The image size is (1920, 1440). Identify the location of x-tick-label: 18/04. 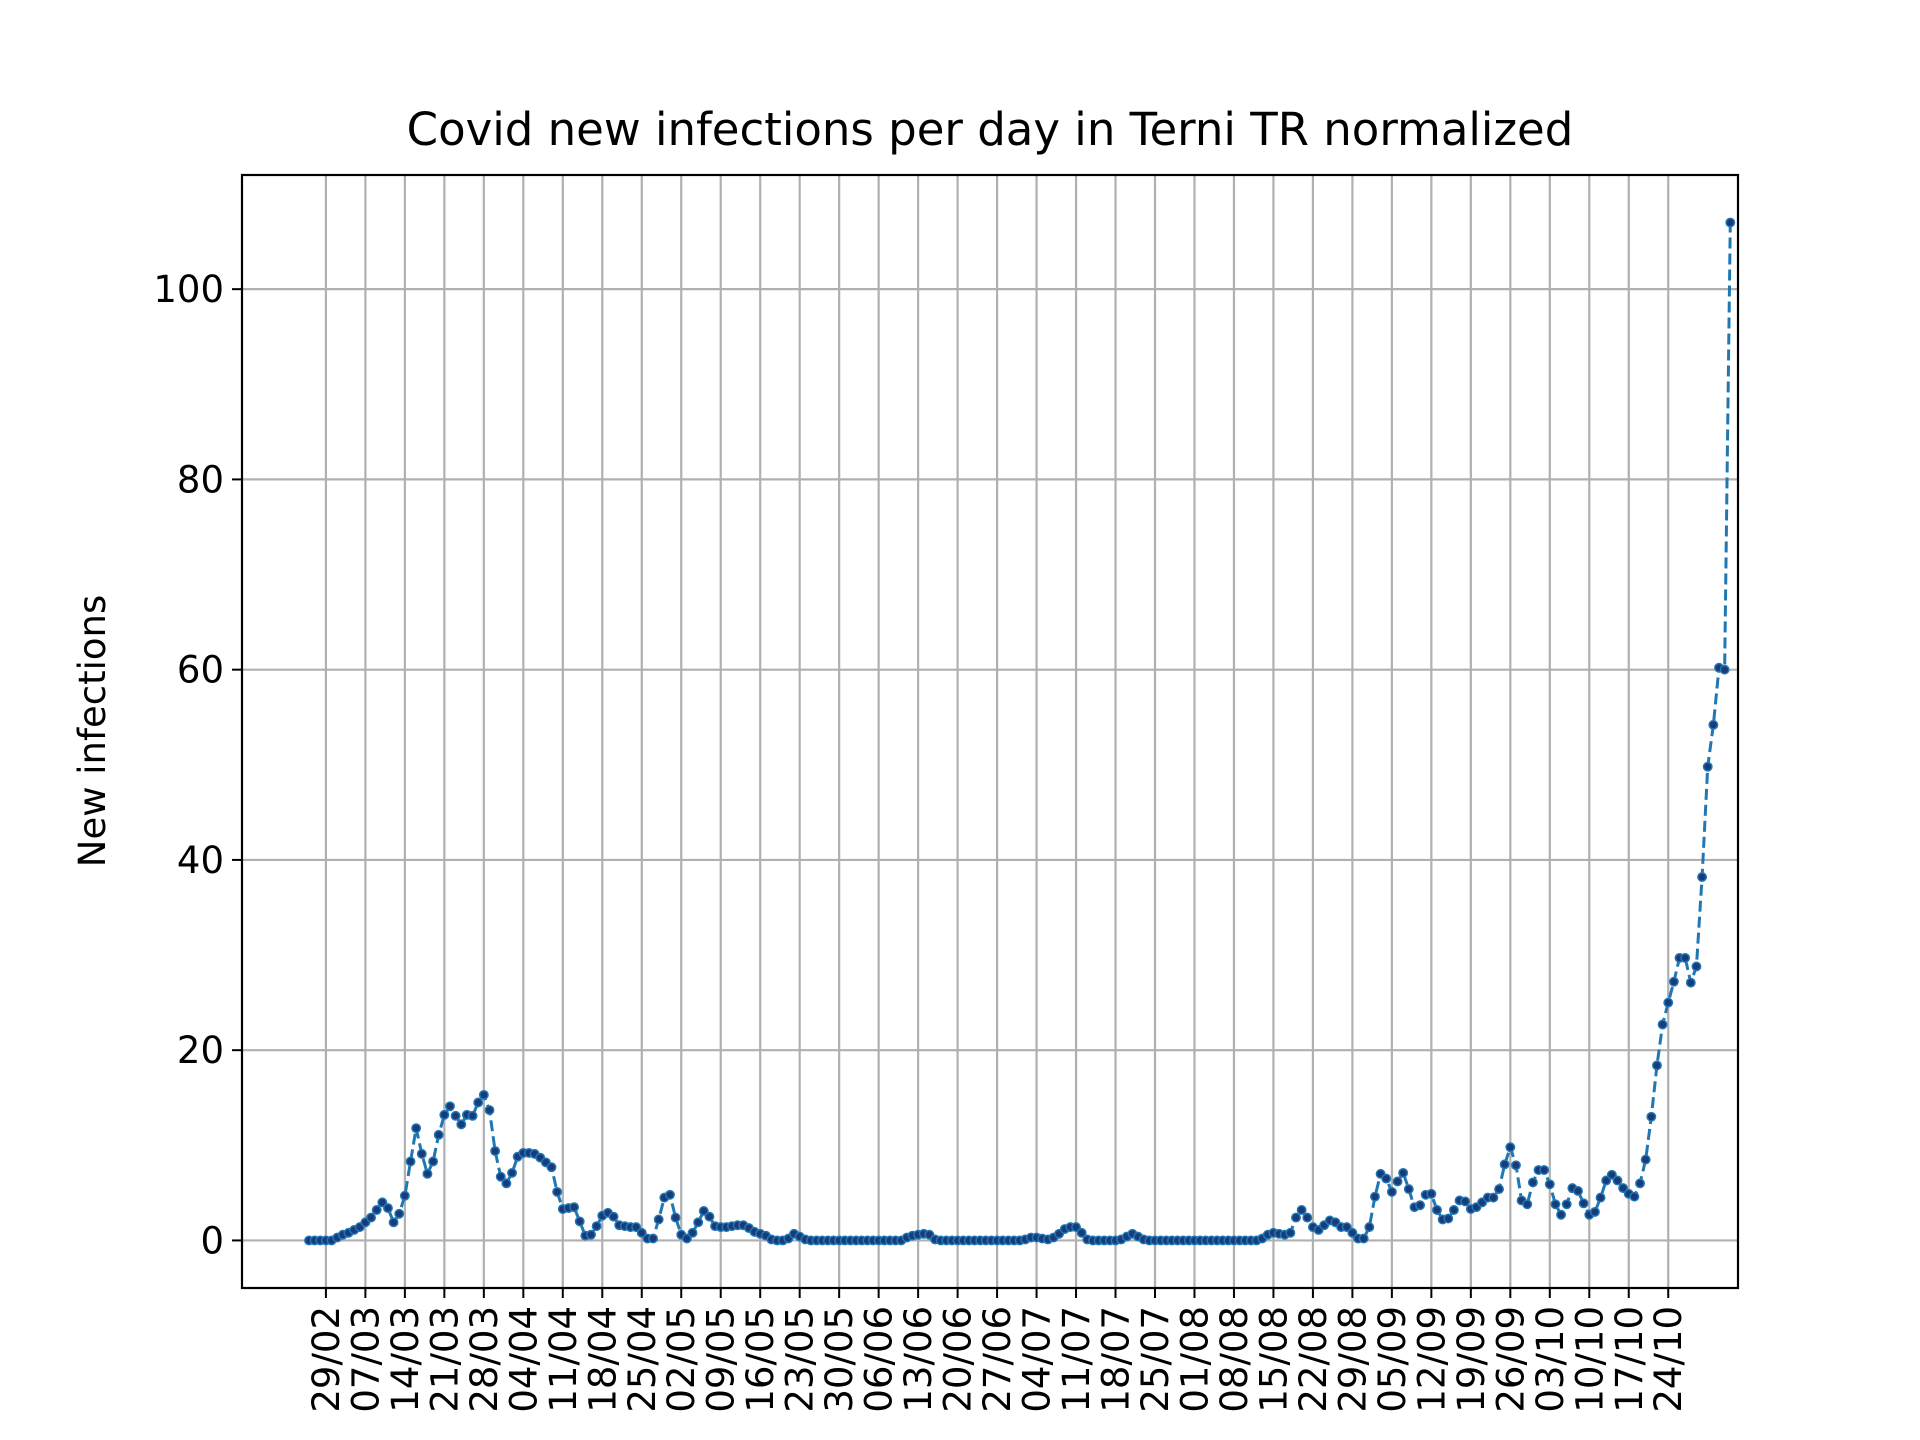
(602, 1359).